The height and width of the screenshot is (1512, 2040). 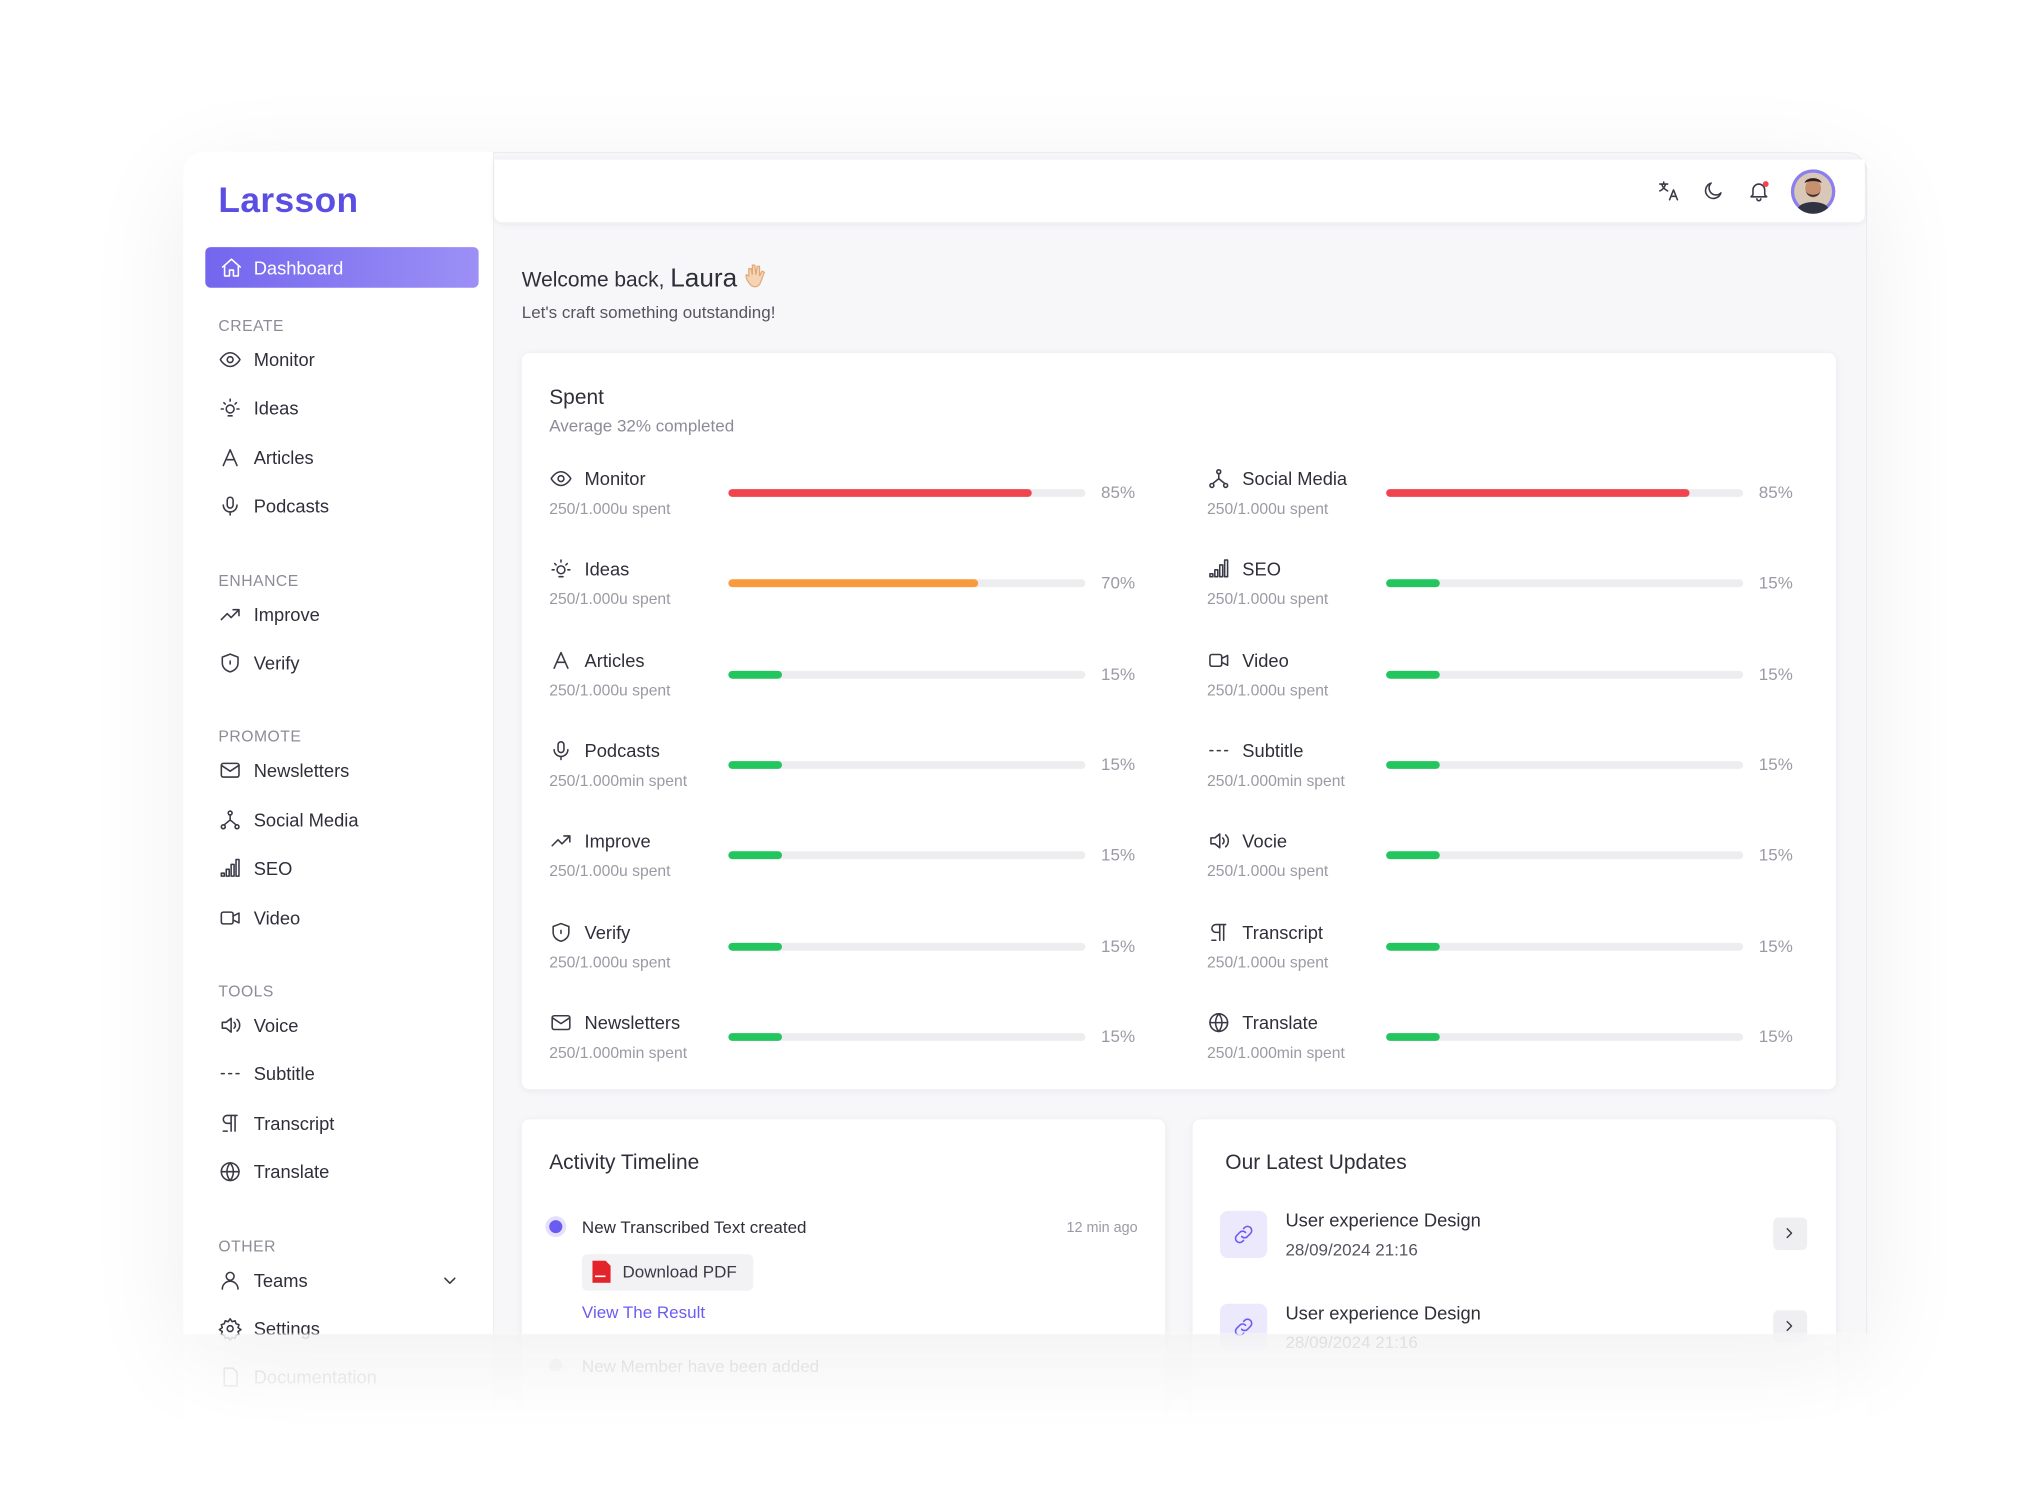 What do you see at coordinates (576, 398) in the screenshot?
I see `spent-title: Spent` at bounding box center [576, 398].